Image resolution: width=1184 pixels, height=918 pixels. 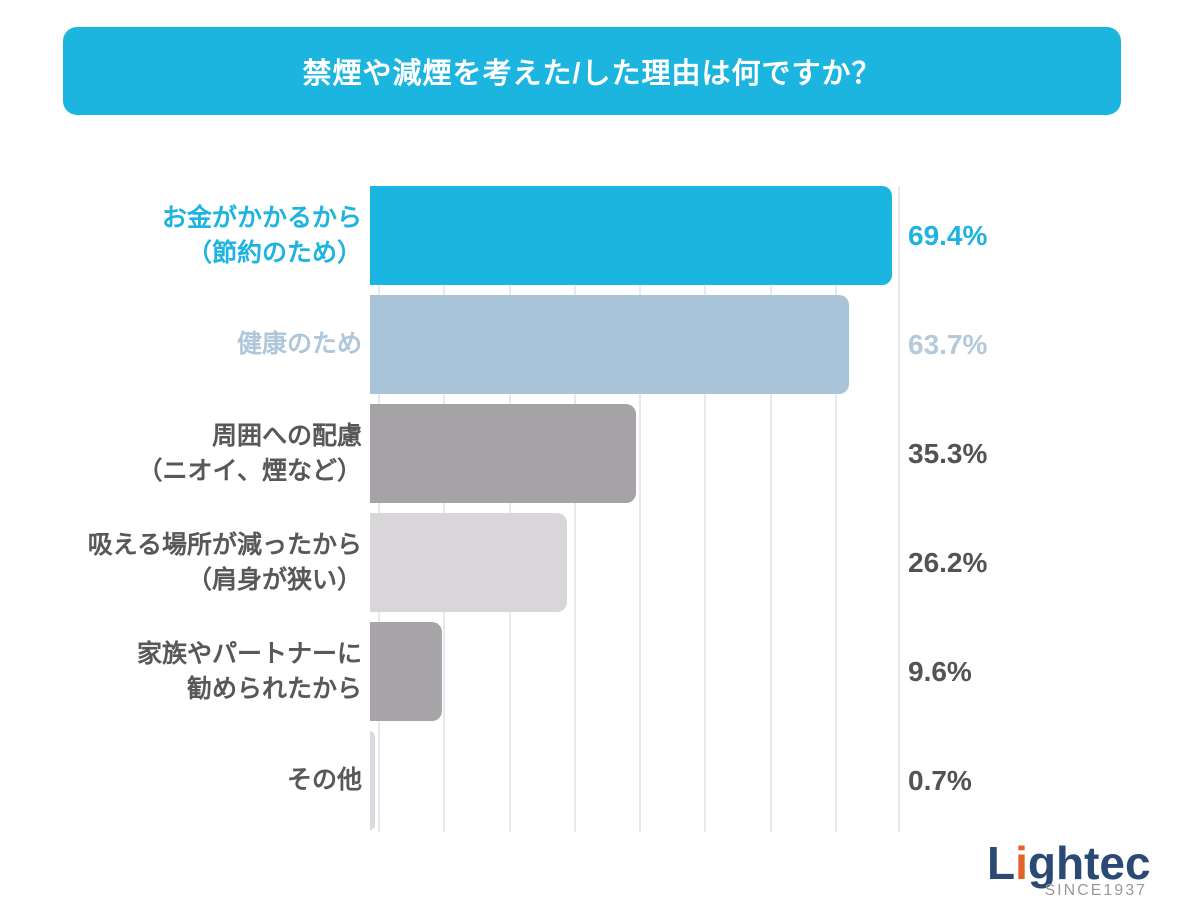 What do you see at coordinates (948, 235) in the screenshot?
I see `value-label: 69.4%` at bounding box center [948, 235].